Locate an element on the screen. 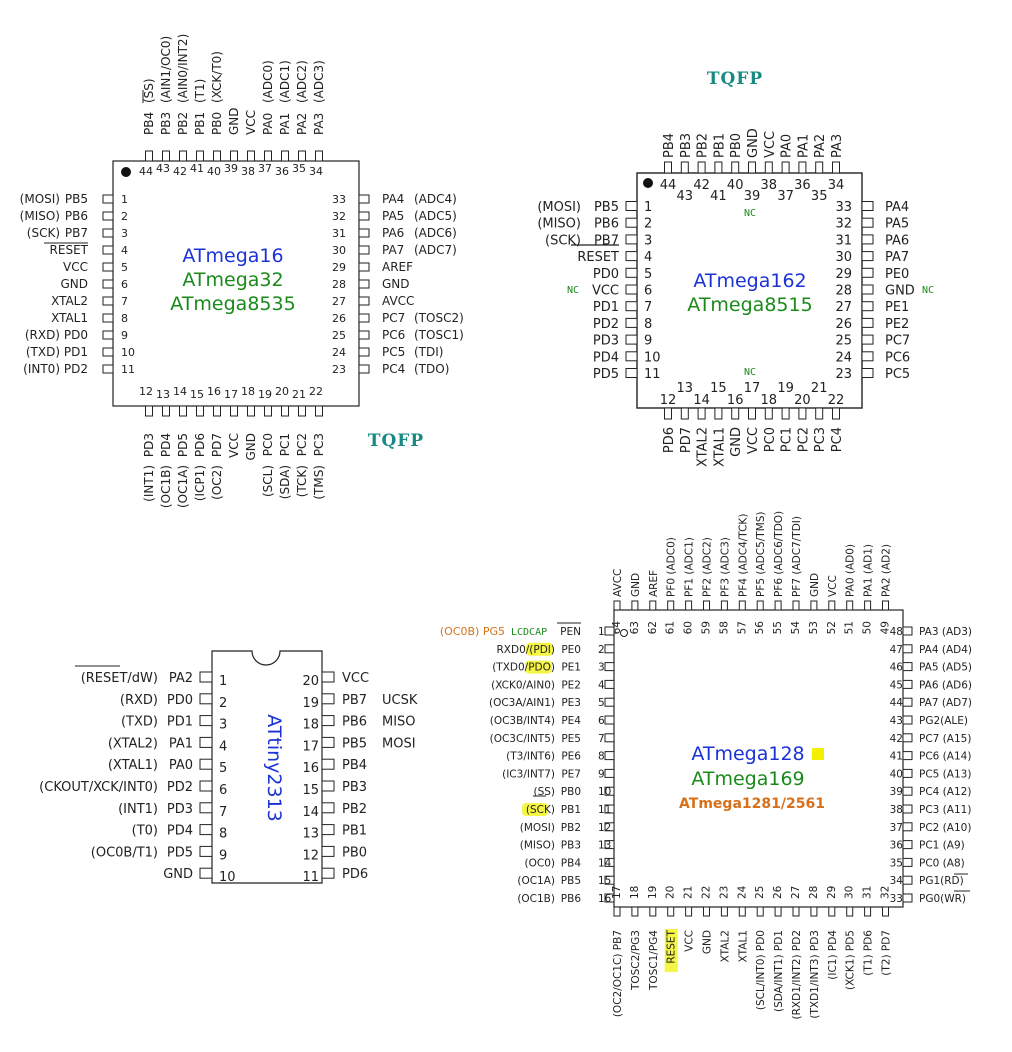  pin-label: PC5 is located at coordinates (897, 374).